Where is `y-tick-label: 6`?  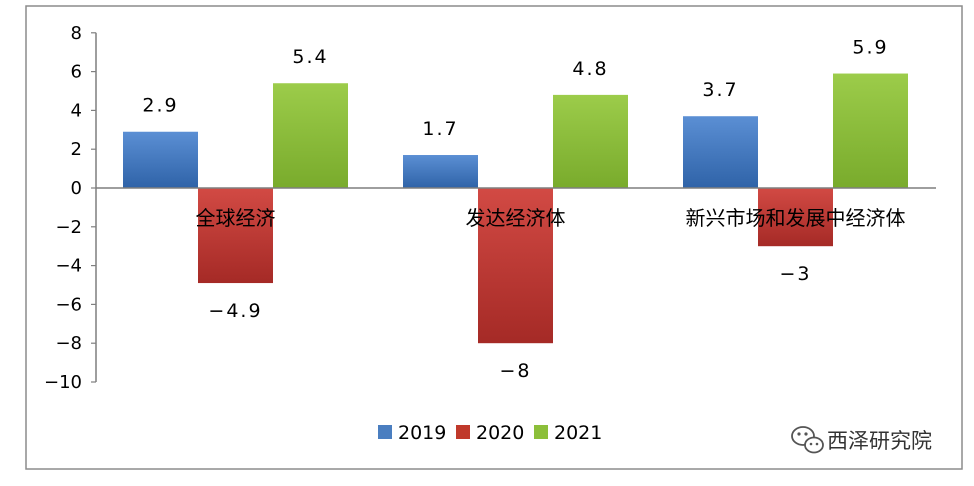 y-tick-label: 6 is located at coordinates (76, 72).